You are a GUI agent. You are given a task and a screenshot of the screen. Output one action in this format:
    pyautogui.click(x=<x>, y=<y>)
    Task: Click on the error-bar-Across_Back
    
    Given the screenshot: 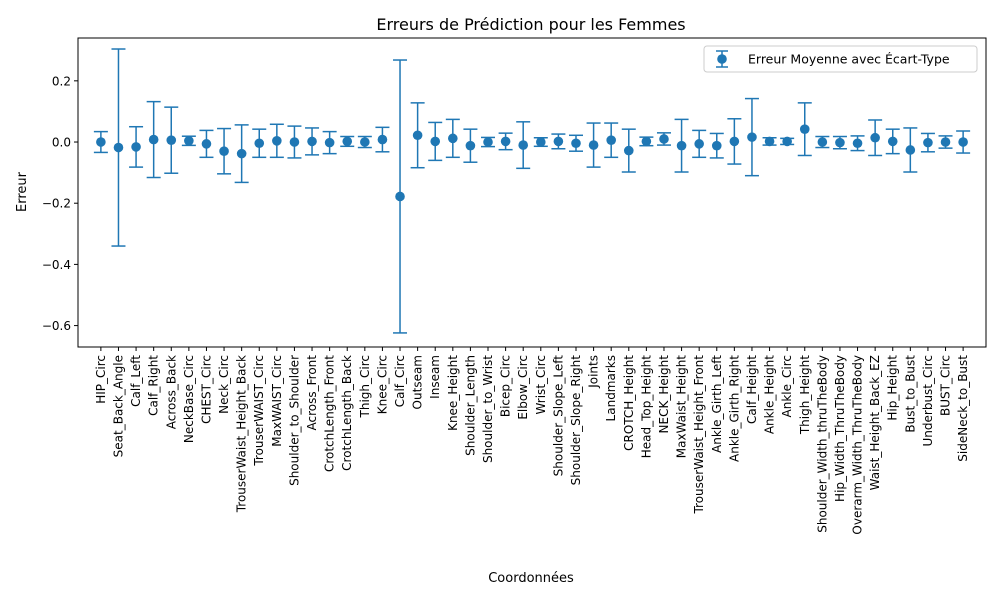 What is the action you would take?
    pyautogui.click(x=171, y=140)
    